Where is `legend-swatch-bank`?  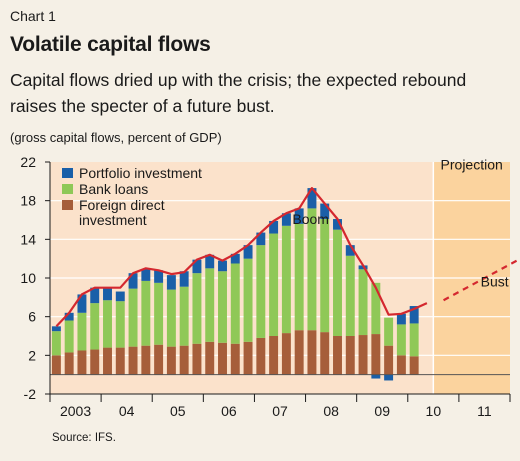 legend-swatch-bank is located at coordinates (67, 189).